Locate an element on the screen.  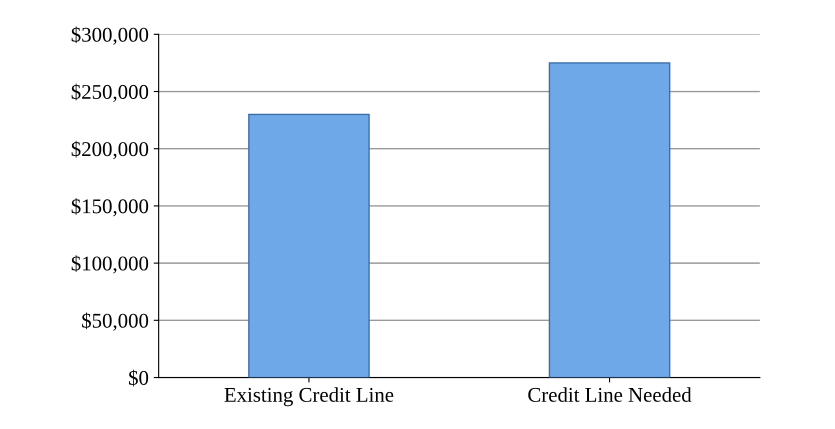
y-tick-label: $250,000 is located at coordinates (110, 93).